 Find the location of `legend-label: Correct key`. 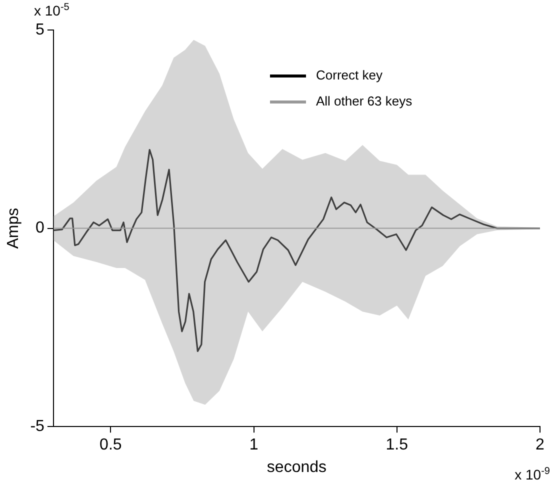

legend-label: Correct key is located at coordinates (349, 75).